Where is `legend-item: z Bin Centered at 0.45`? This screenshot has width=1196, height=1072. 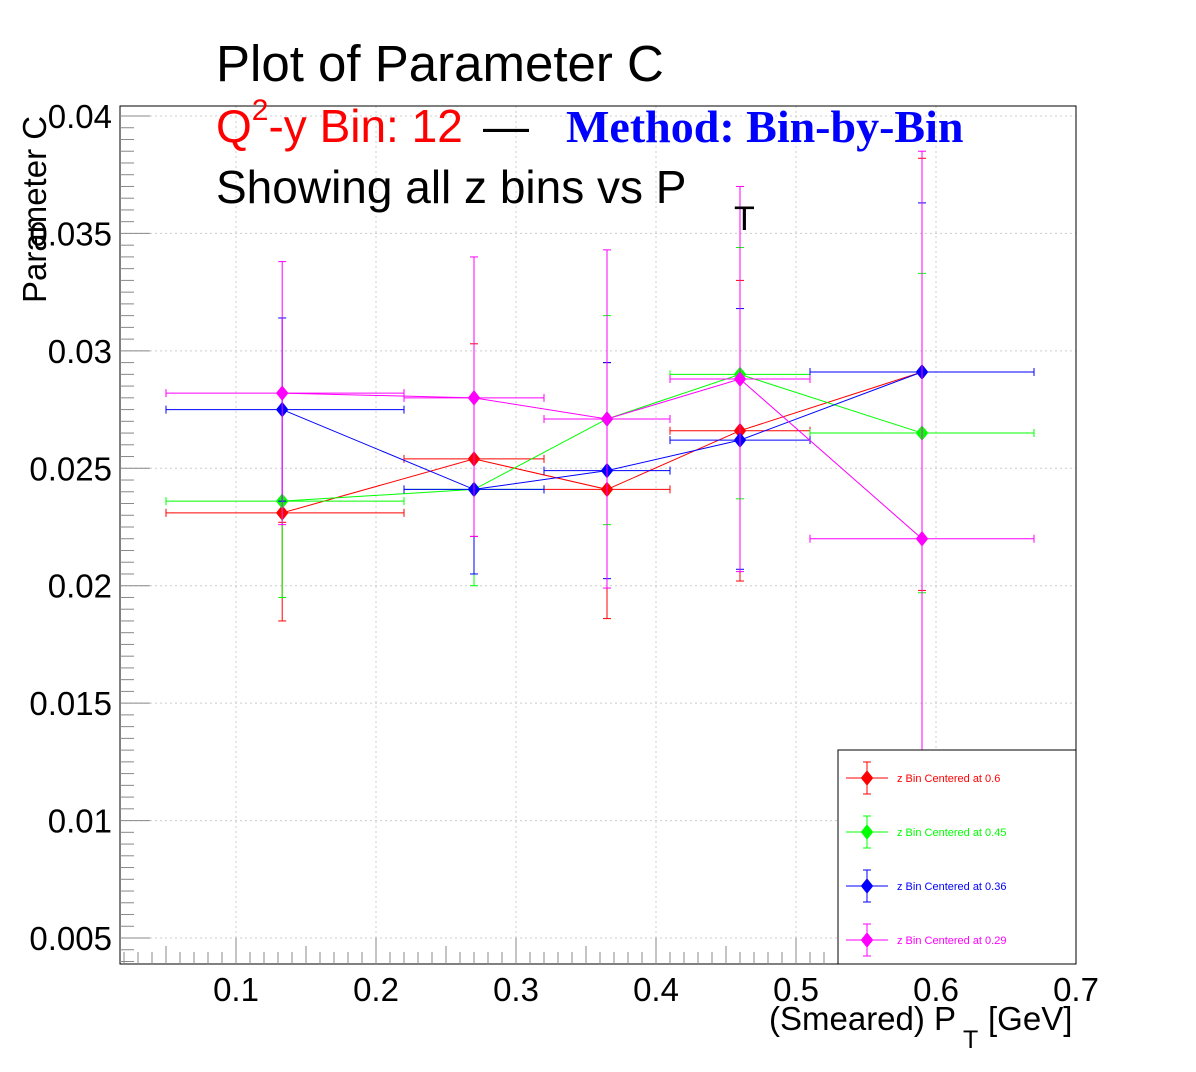 legend-item: z Bin Centered at 0.45 is located at coordinates (926, 832).